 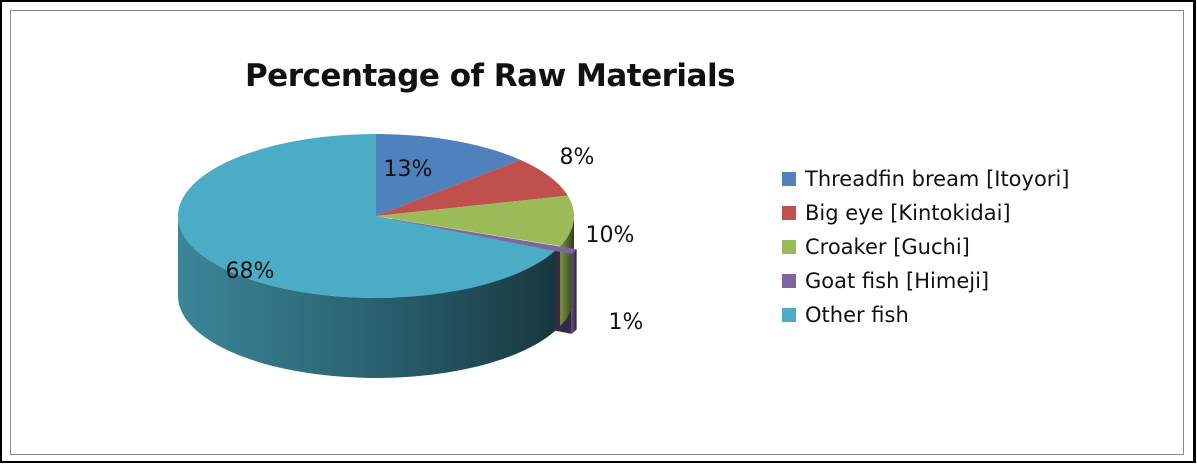 I want to click on data-label-2: 10%, so click(x=610, y=235).